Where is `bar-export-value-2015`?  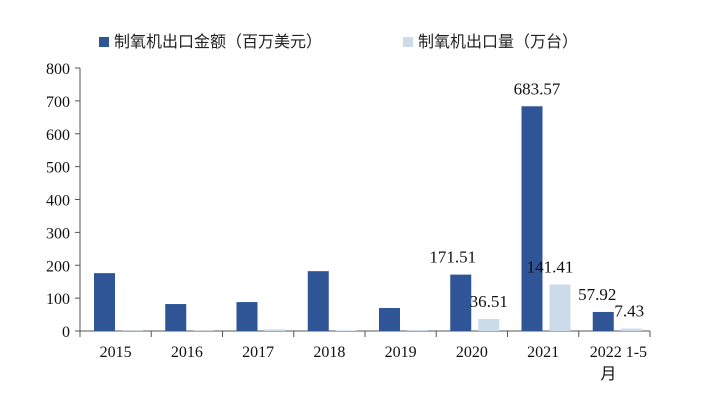
bar-export-value-2015 is located at coordinates (104, 302).